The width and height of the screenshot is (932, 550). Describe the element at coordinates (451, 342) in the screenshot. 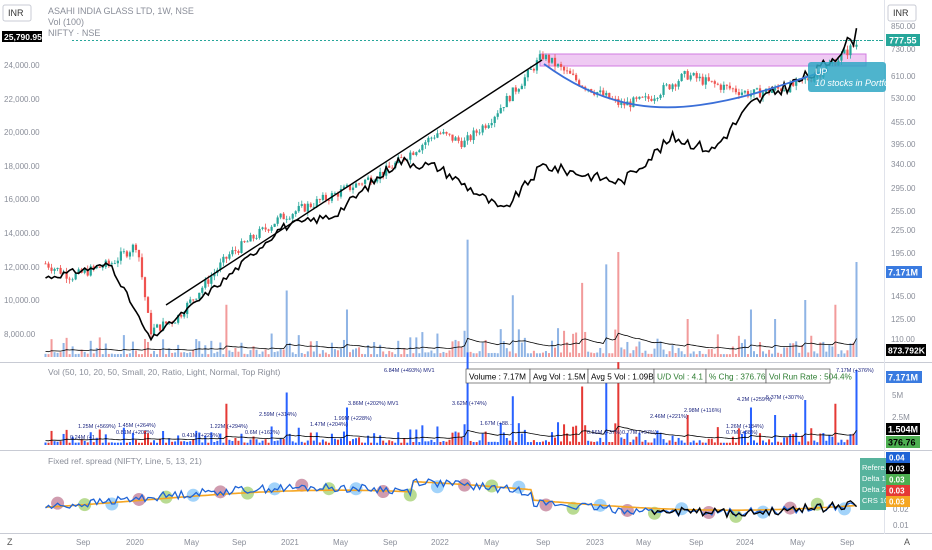

I see `volume-ma-line` at that location.